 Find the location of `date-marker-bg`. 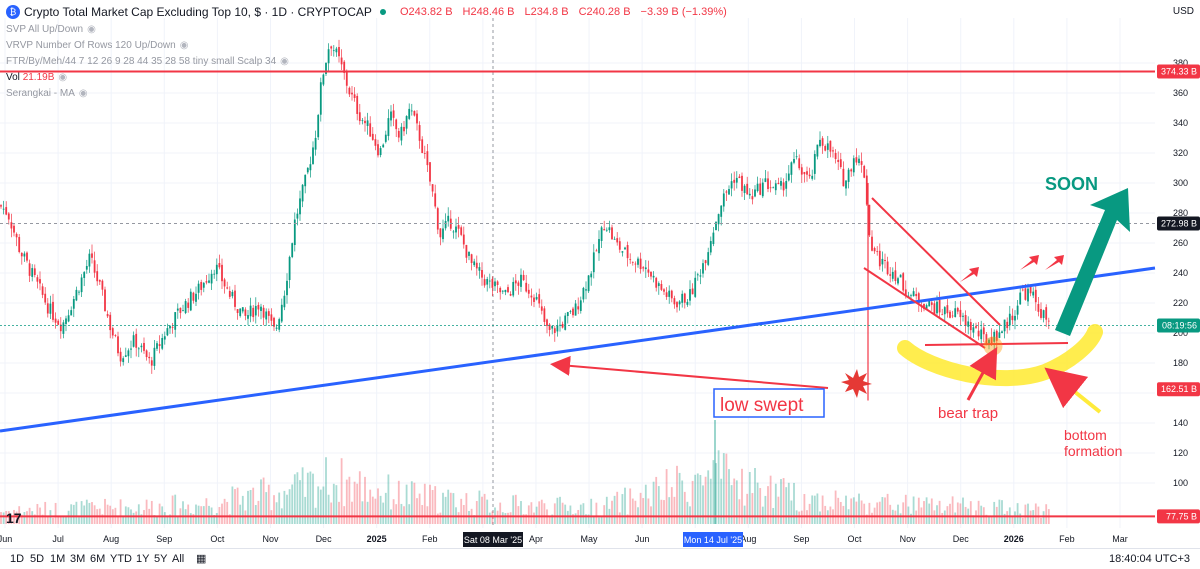

date-marker-bg is located at coordinates (713, 539).